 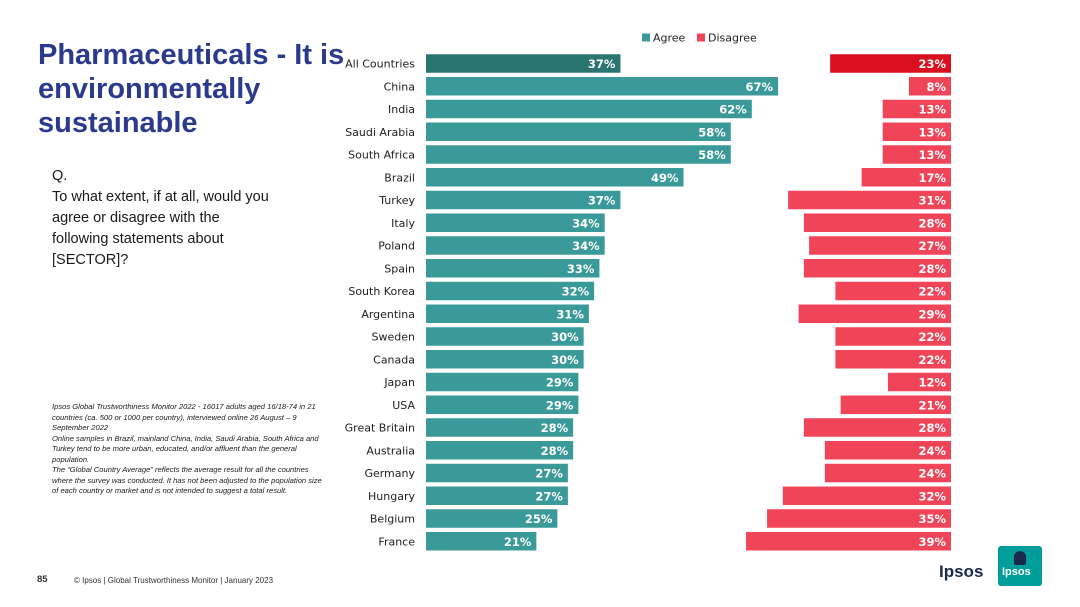 What do you see at coordinates (929, 86) in the screenshot?
I see `disagree-bar-china` at bounding box center [929, 86].